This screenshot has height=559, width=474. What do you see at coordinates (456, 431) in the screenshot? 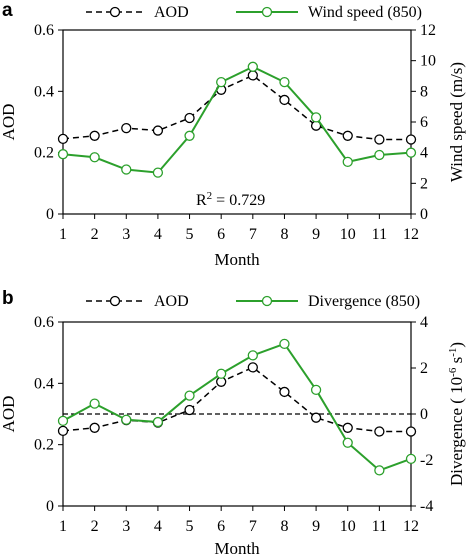
I see `y2-label-prefix: Divergence ( 10` at bounding box center [456, 431].